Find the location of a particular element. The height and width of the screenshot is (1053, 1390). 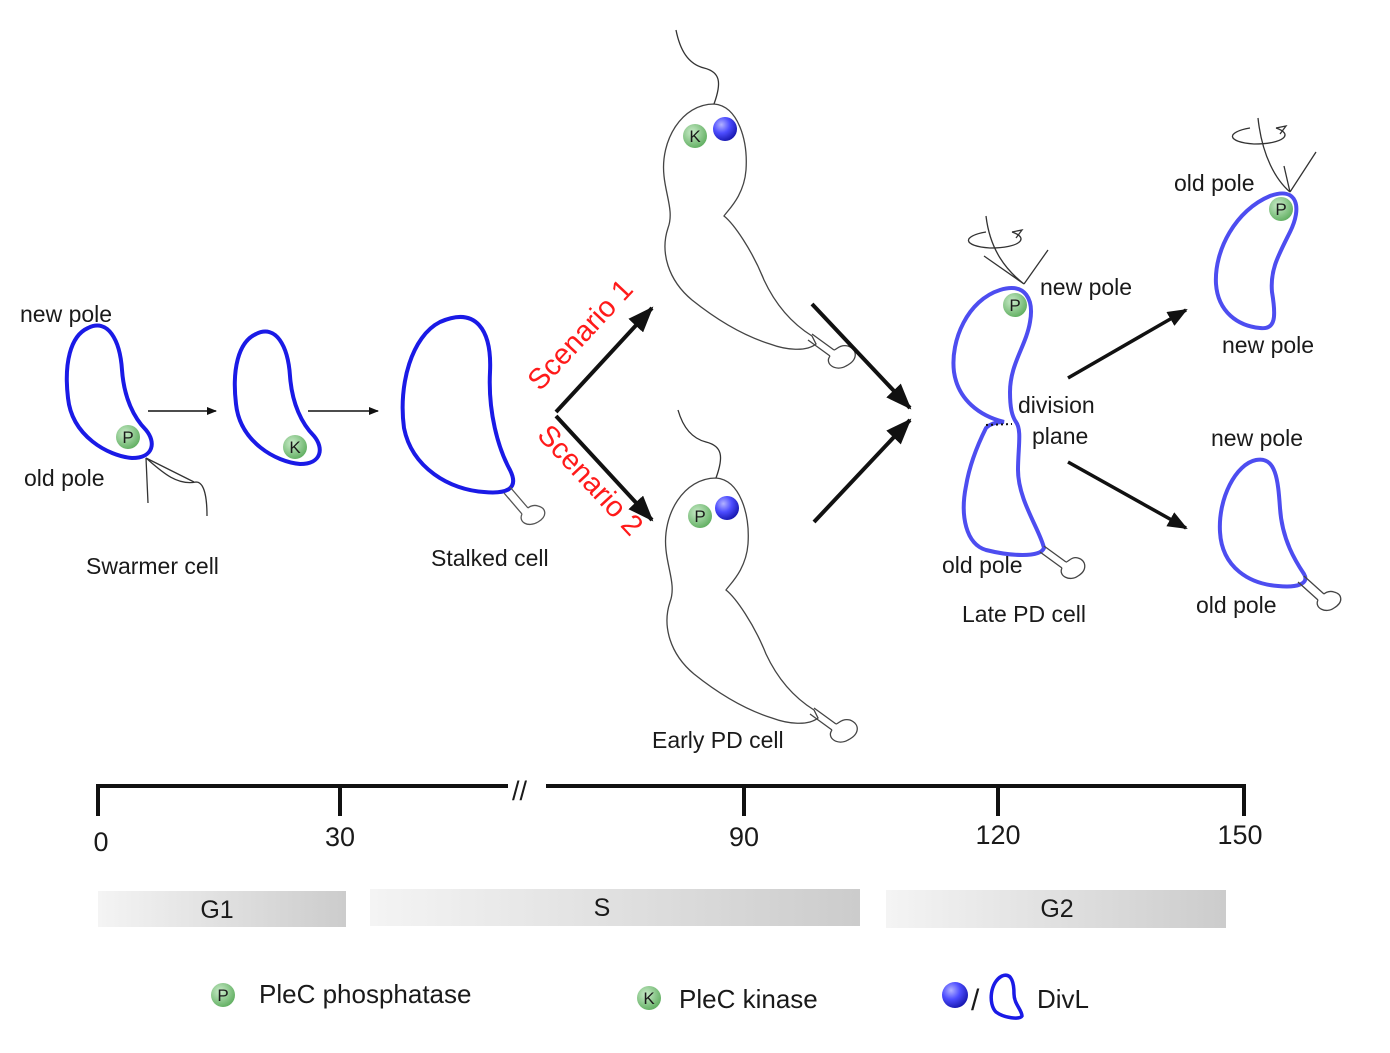

late-new-pole-label: new pole is located at coordinates (1086, 287).